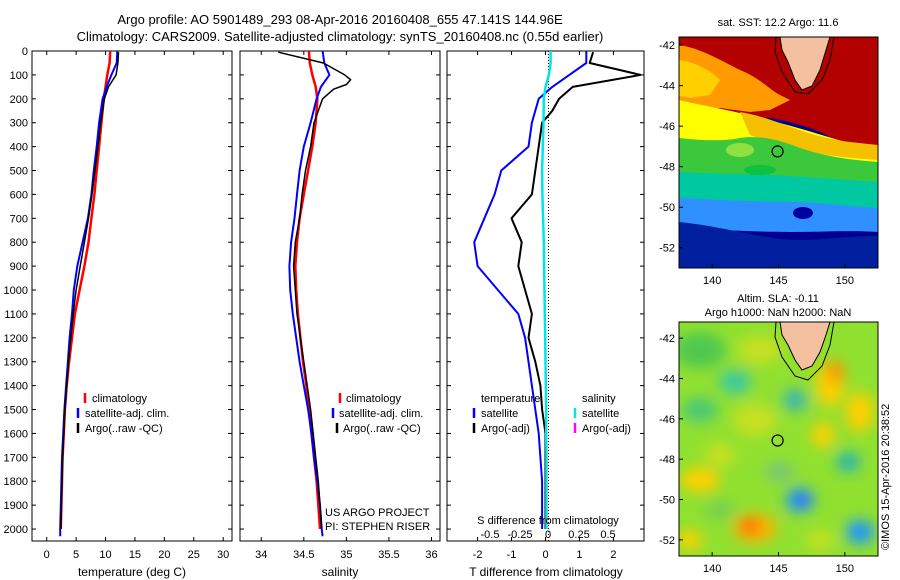 Image resolution: width=900 pixels, height=580 pixels. What do you see at coordinates (667, 168) in the screenshot?
I see `map-y-tick-label: -48` at bounding box center [667, 168].